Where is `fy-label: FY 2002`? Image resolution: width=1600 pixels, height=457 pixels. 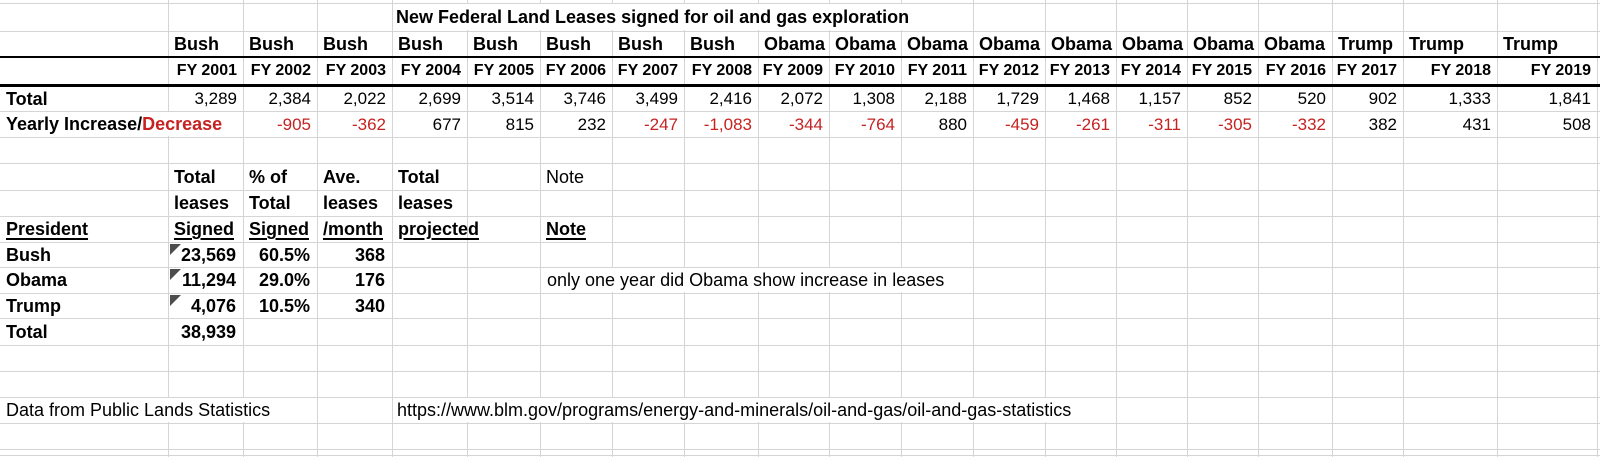 fy-label: FY 2002 is located at coordinates (280, 70).